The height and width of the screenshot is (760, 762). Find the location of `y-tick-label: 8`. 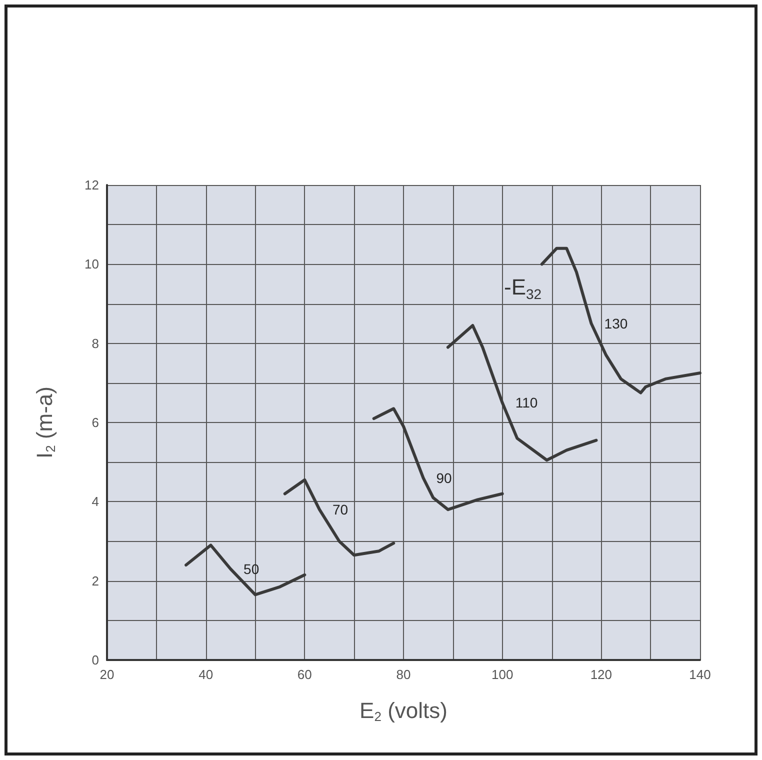

y-tick-label: 8 is located at coordinates (95, 343).